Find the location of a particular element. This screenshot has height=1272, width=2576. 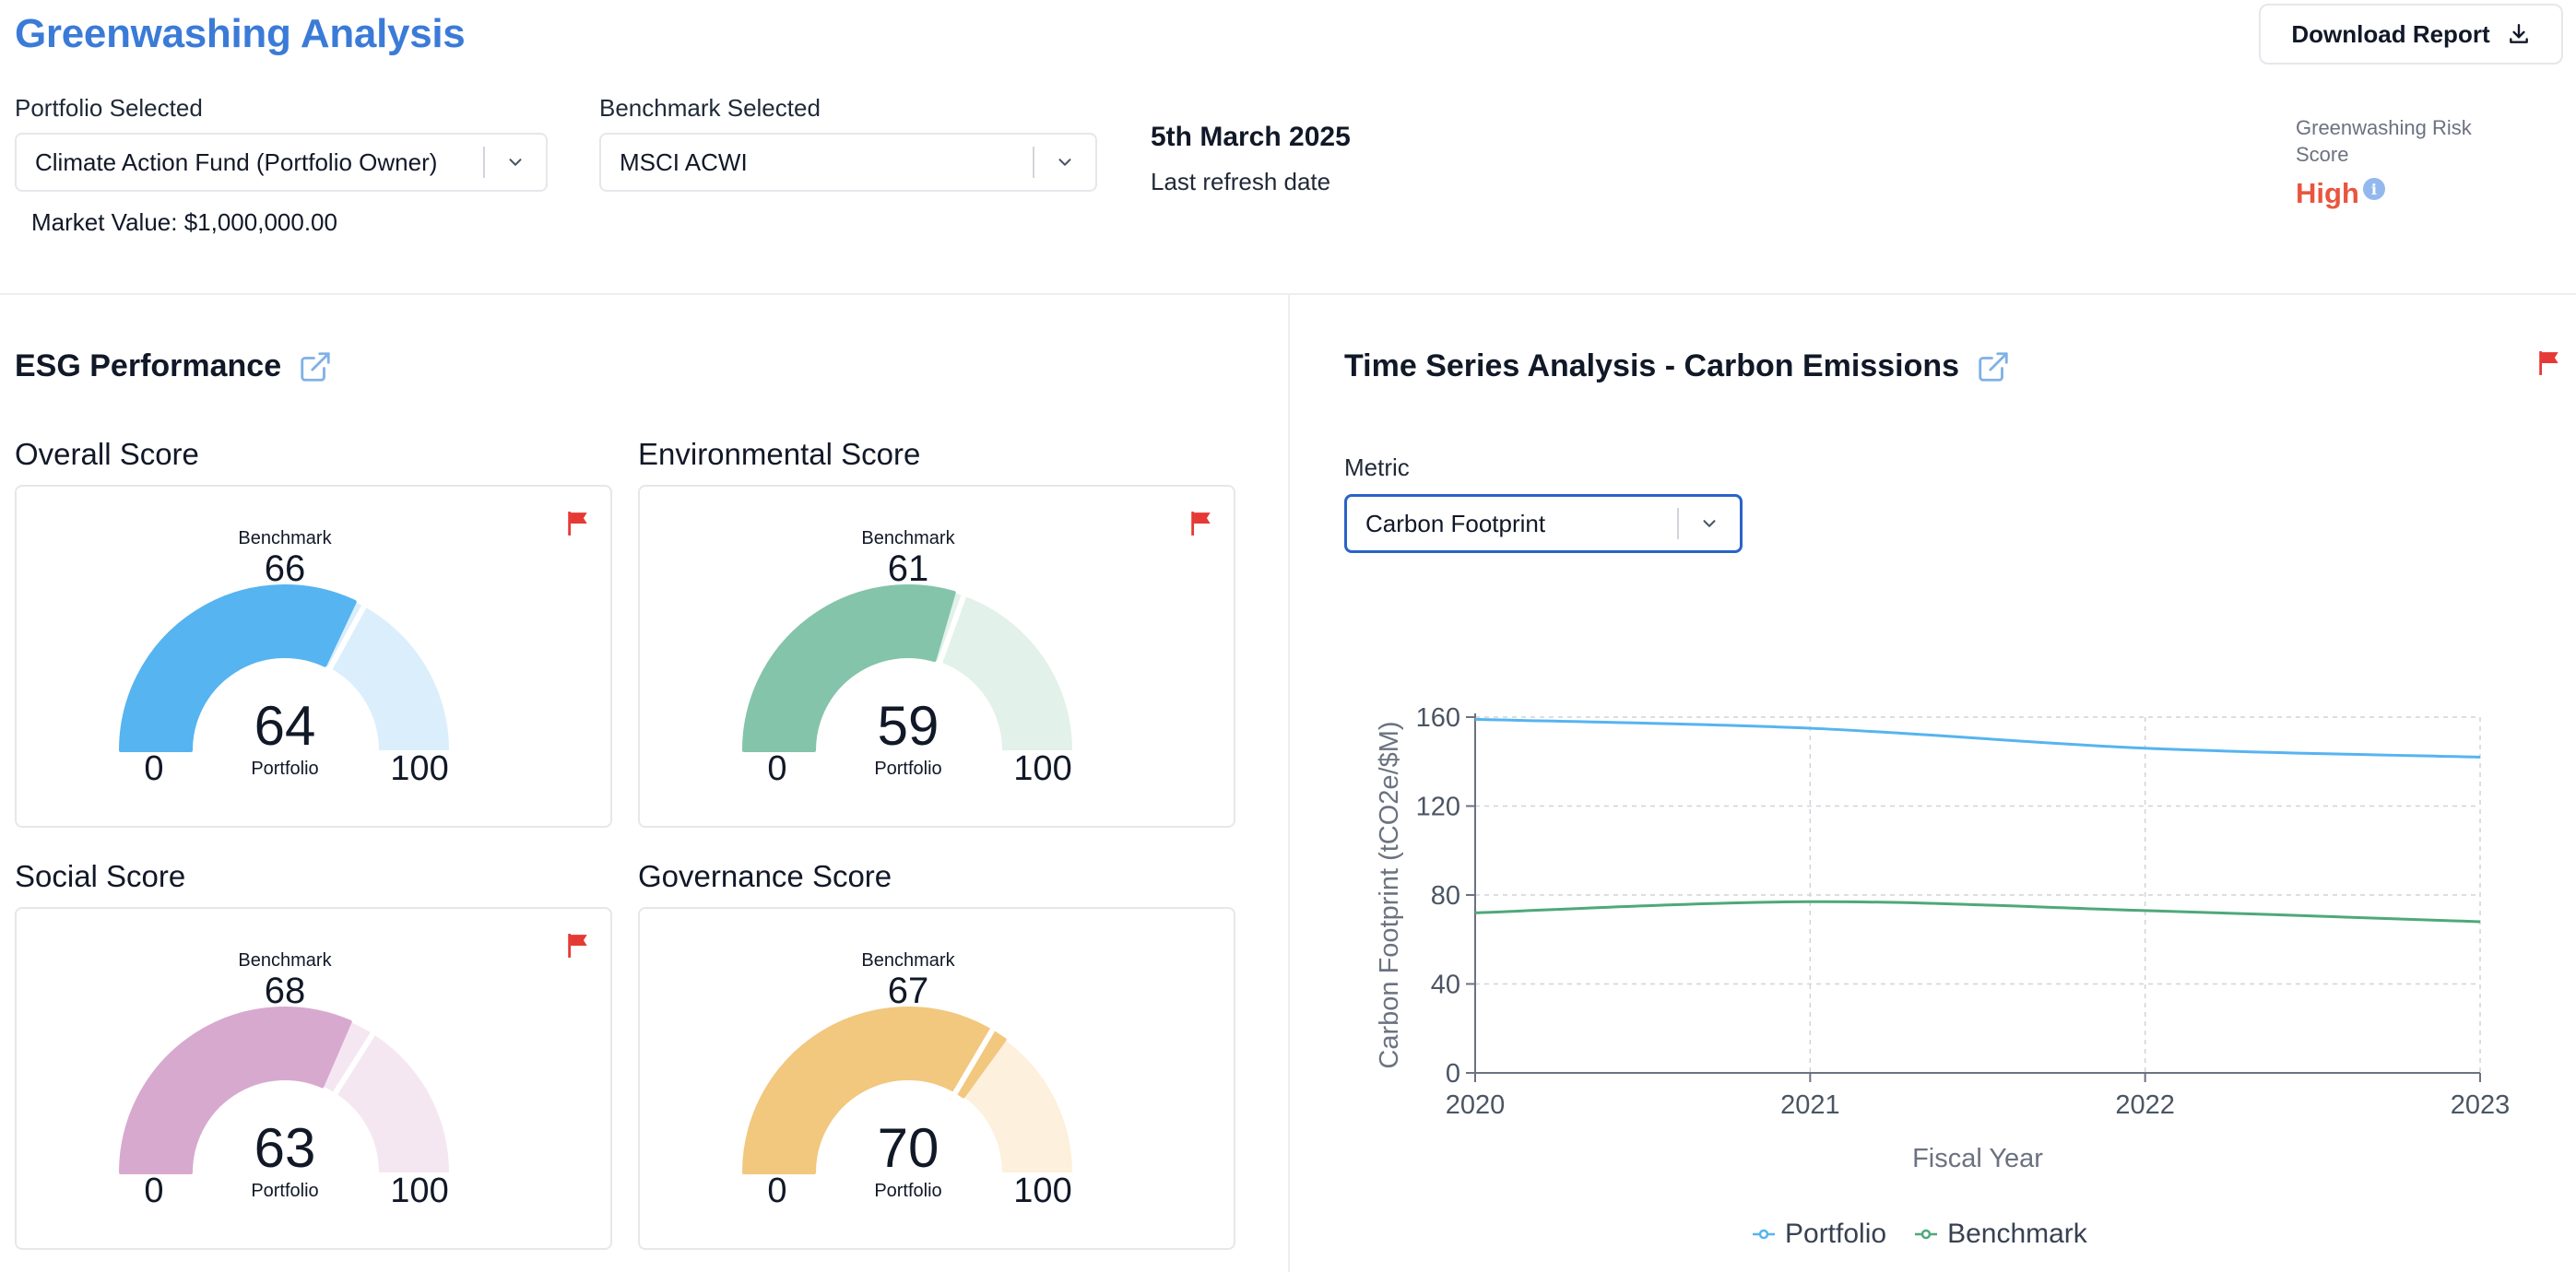

governance-score-card: Benchmark 67 70 Portfolio 0 100 is located at coordinates (936, 1078).